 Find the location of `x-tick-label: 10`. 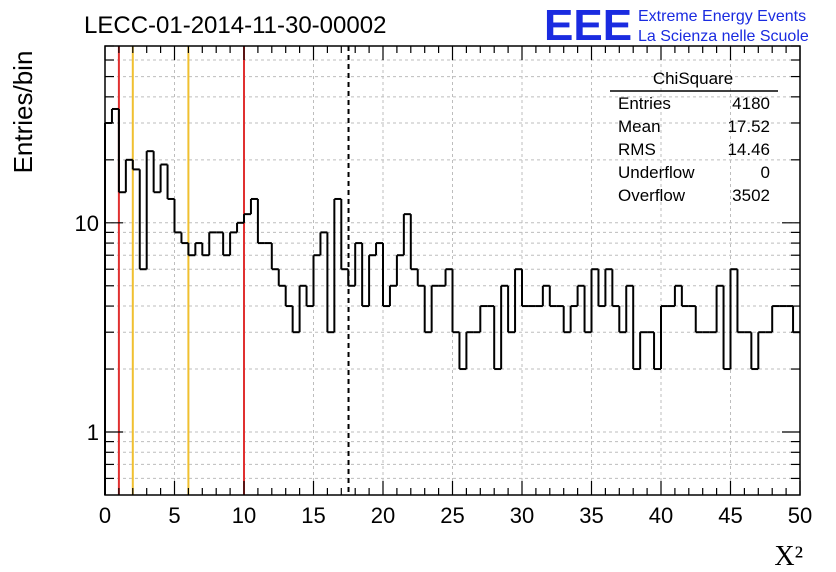

x-tick-label: 10 is located at coordinates (244, 515).